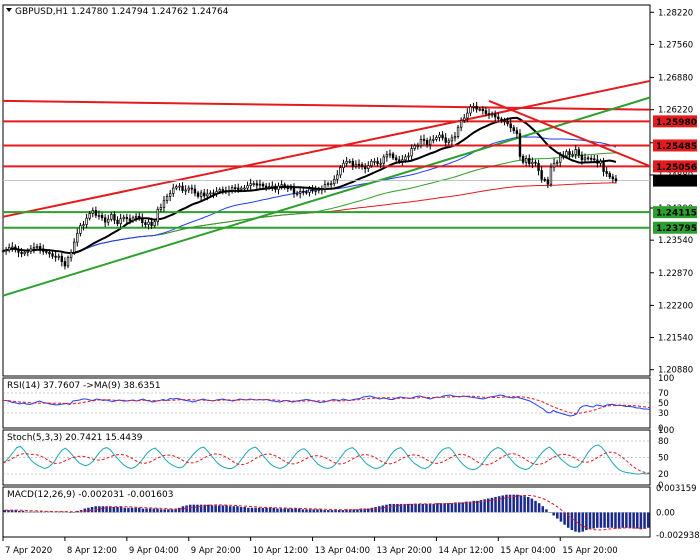 Image resolution: width=700 pixels, height=560 pixels. Describe the element at coordinates (465, 551) in the screenshot. I see `time-tick-label: 14 Apr 12:00` at that location.